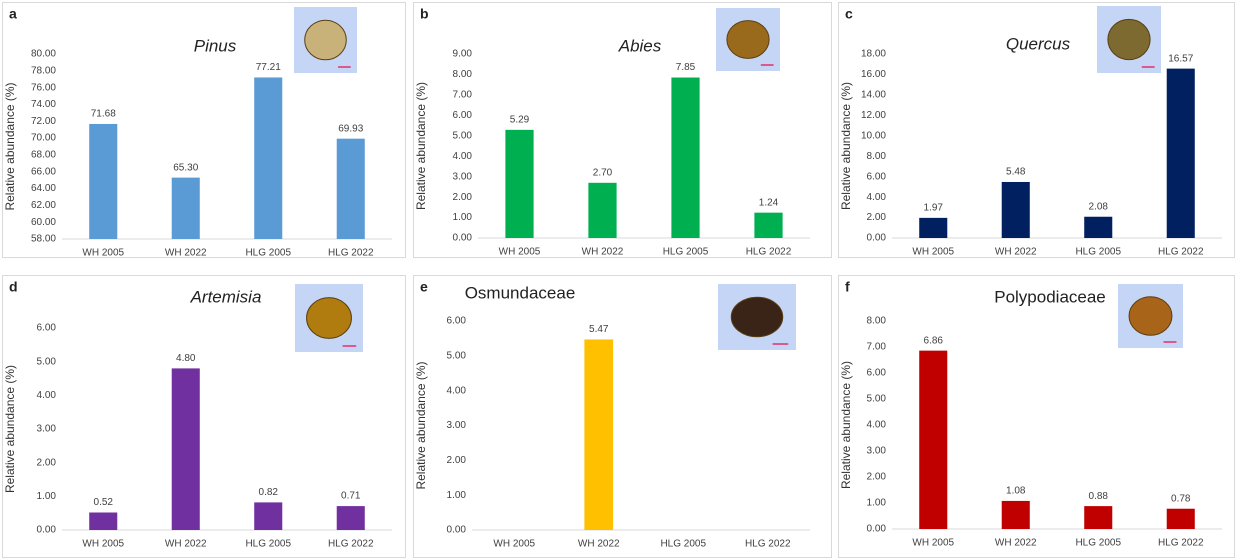 The width and height of the screenshot is (1236, 559). I want to click on y-tick-label: 14.00, so click(873, 95).